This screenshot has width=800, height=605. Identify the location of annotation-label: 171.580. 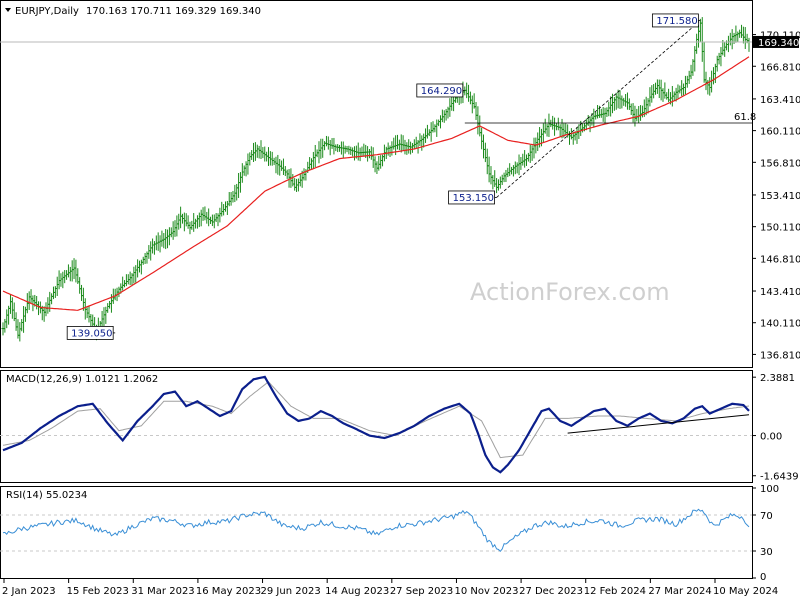
(676, 21).